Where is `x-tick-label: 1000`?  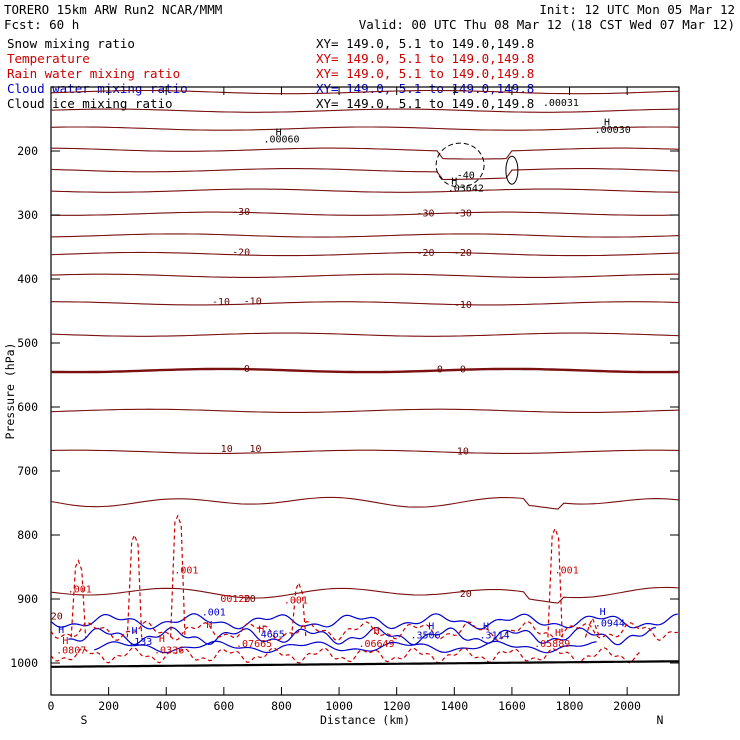
x-tick-label: 1000 is located at coordinates (339, 706).